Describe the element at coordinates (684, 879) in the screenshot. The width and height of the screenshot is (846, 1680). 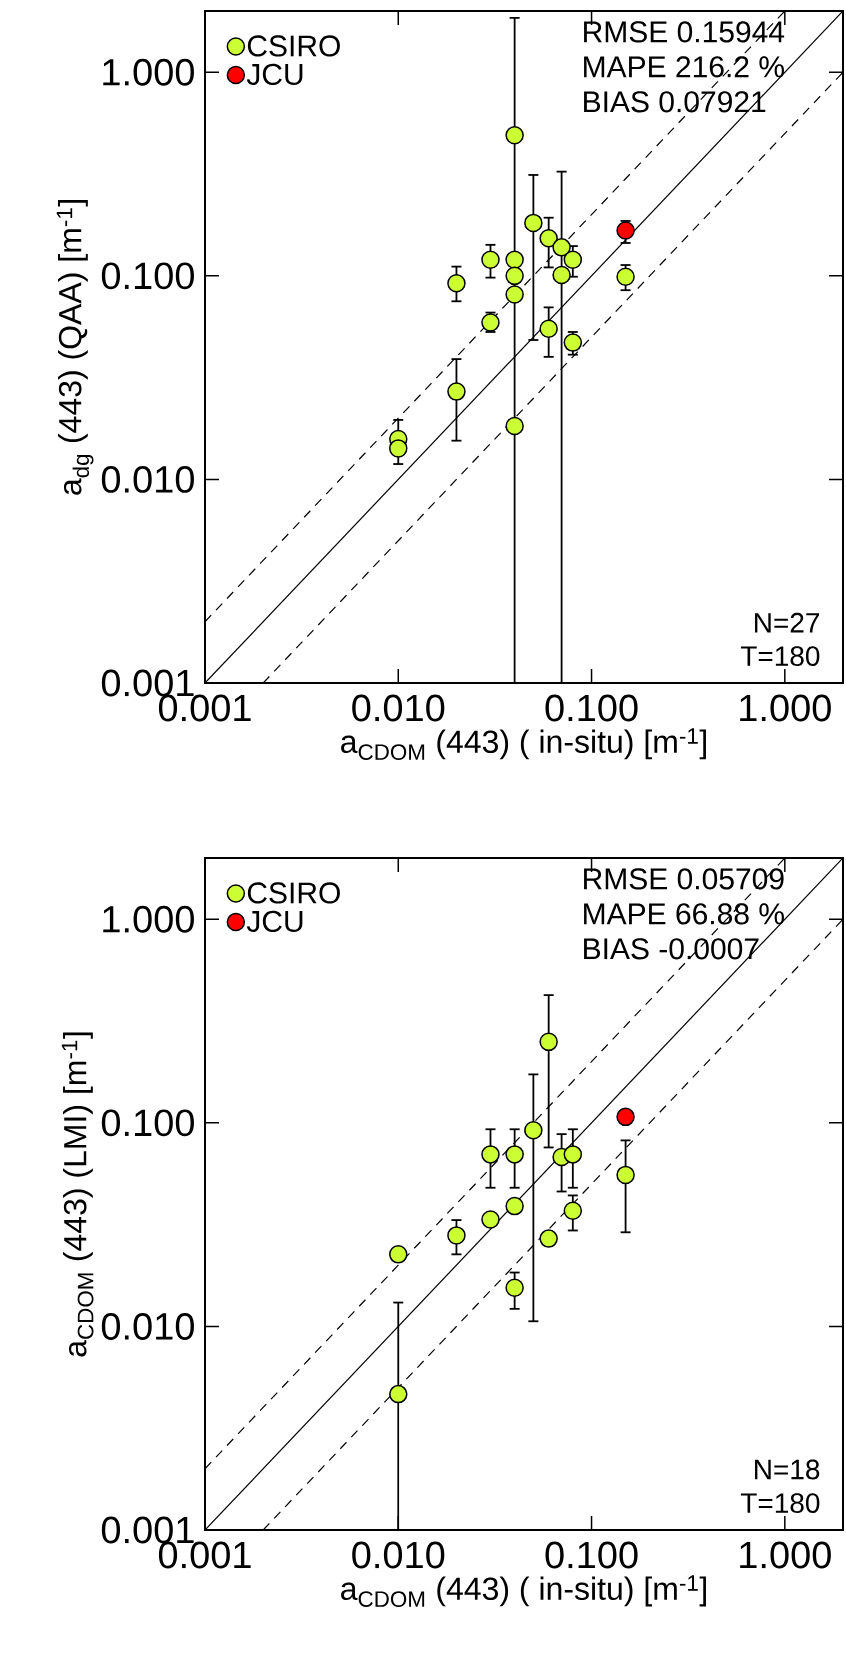
I see `annotation: RMSE 0.05709` at that location.